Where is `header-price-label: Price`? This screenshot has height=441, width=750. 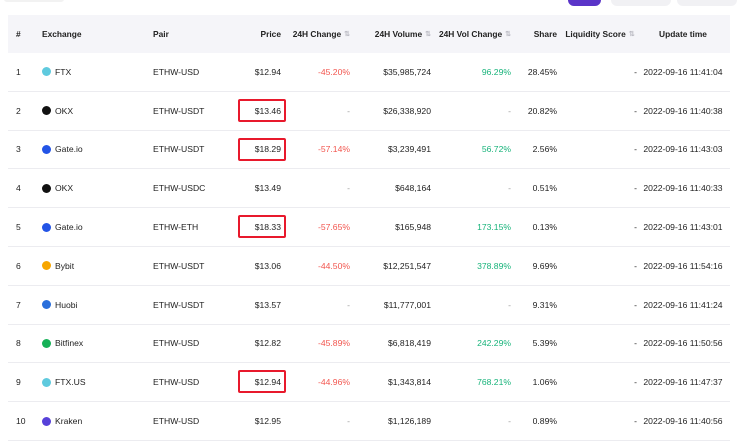 header-price-label: Price is located at coordinates (271, 34).